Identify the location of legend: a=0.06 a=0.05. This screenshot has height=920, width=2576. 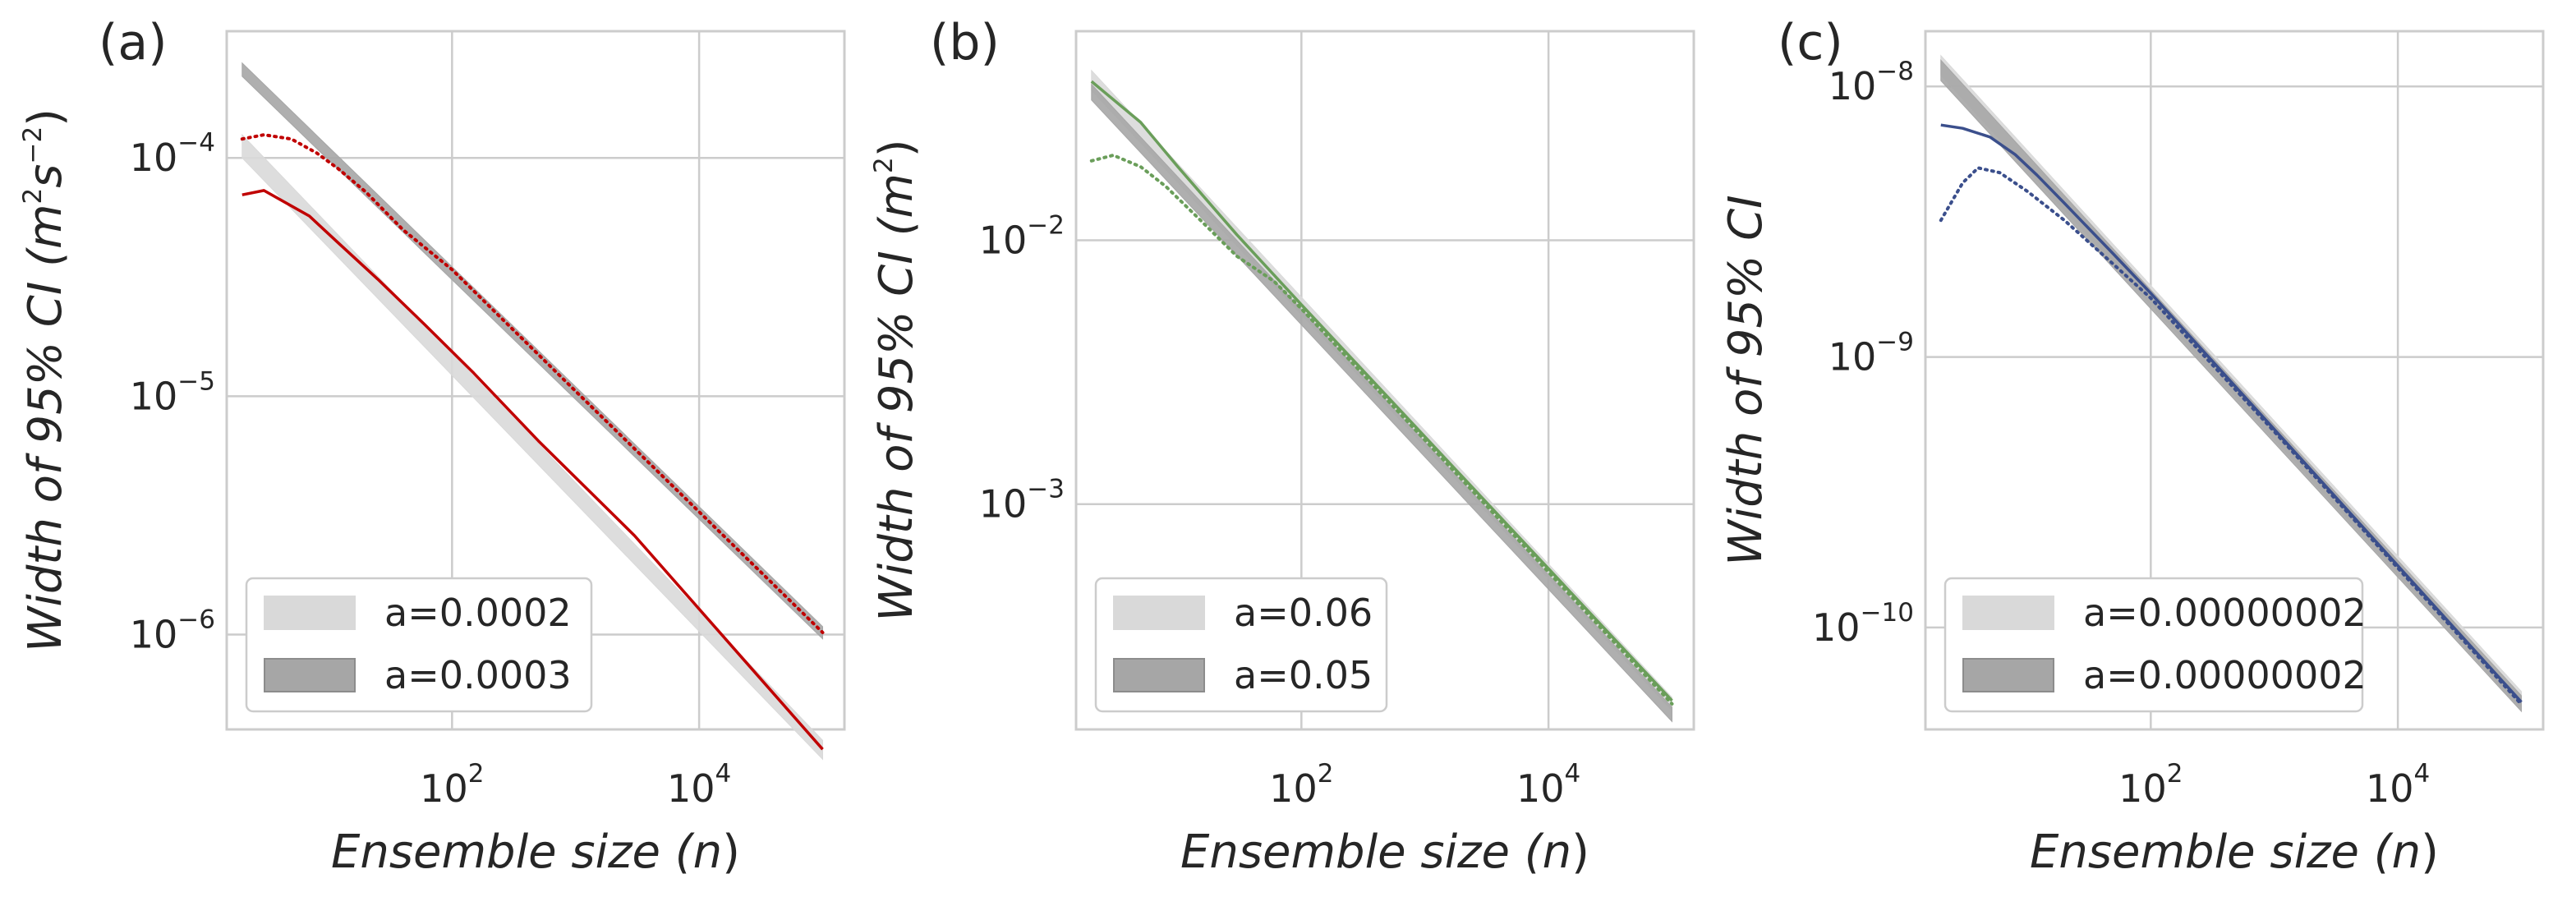
(1241, 645).